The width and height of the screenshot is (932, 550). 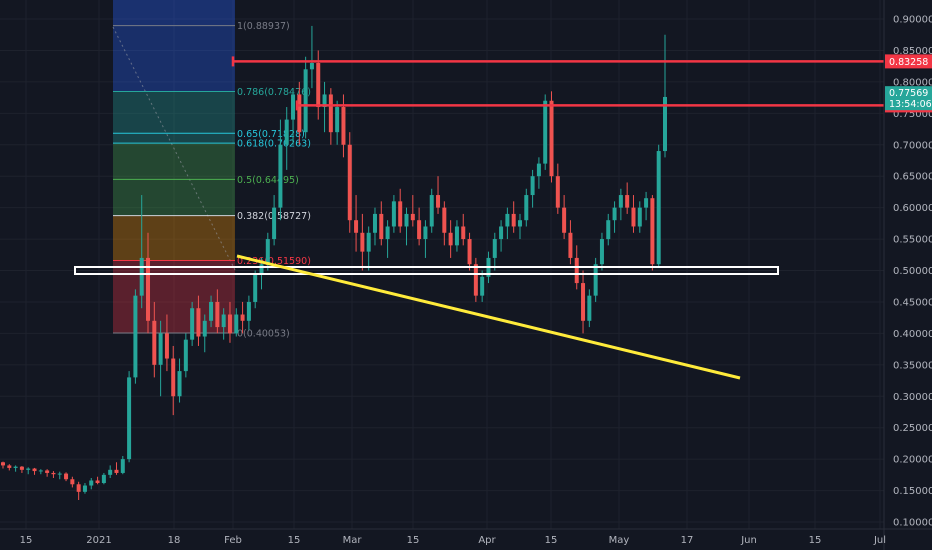 I want to click on support-zone, so click(x=426, y=270).